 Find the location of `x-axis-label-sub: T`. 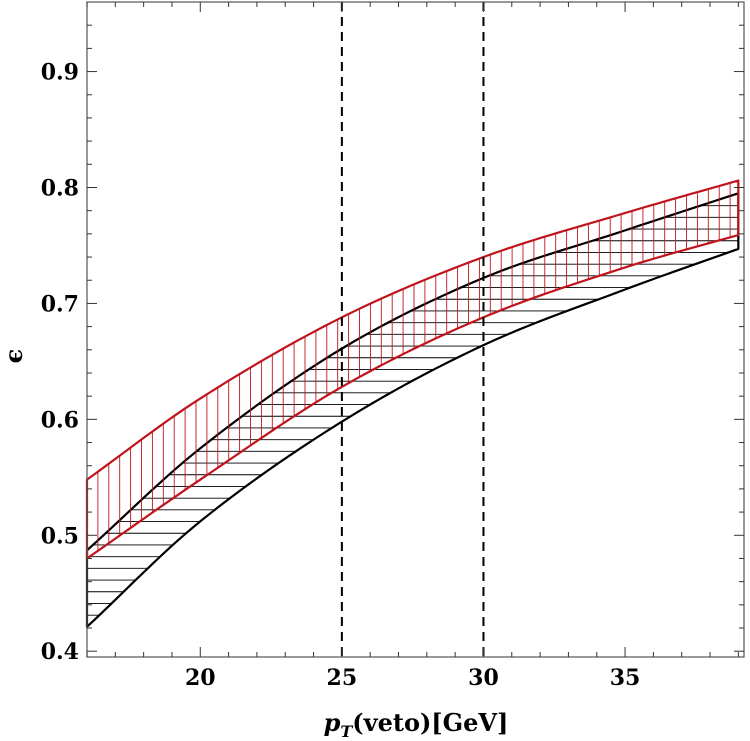

x-axis-label-sub: T is located at coordinates (346, 731).